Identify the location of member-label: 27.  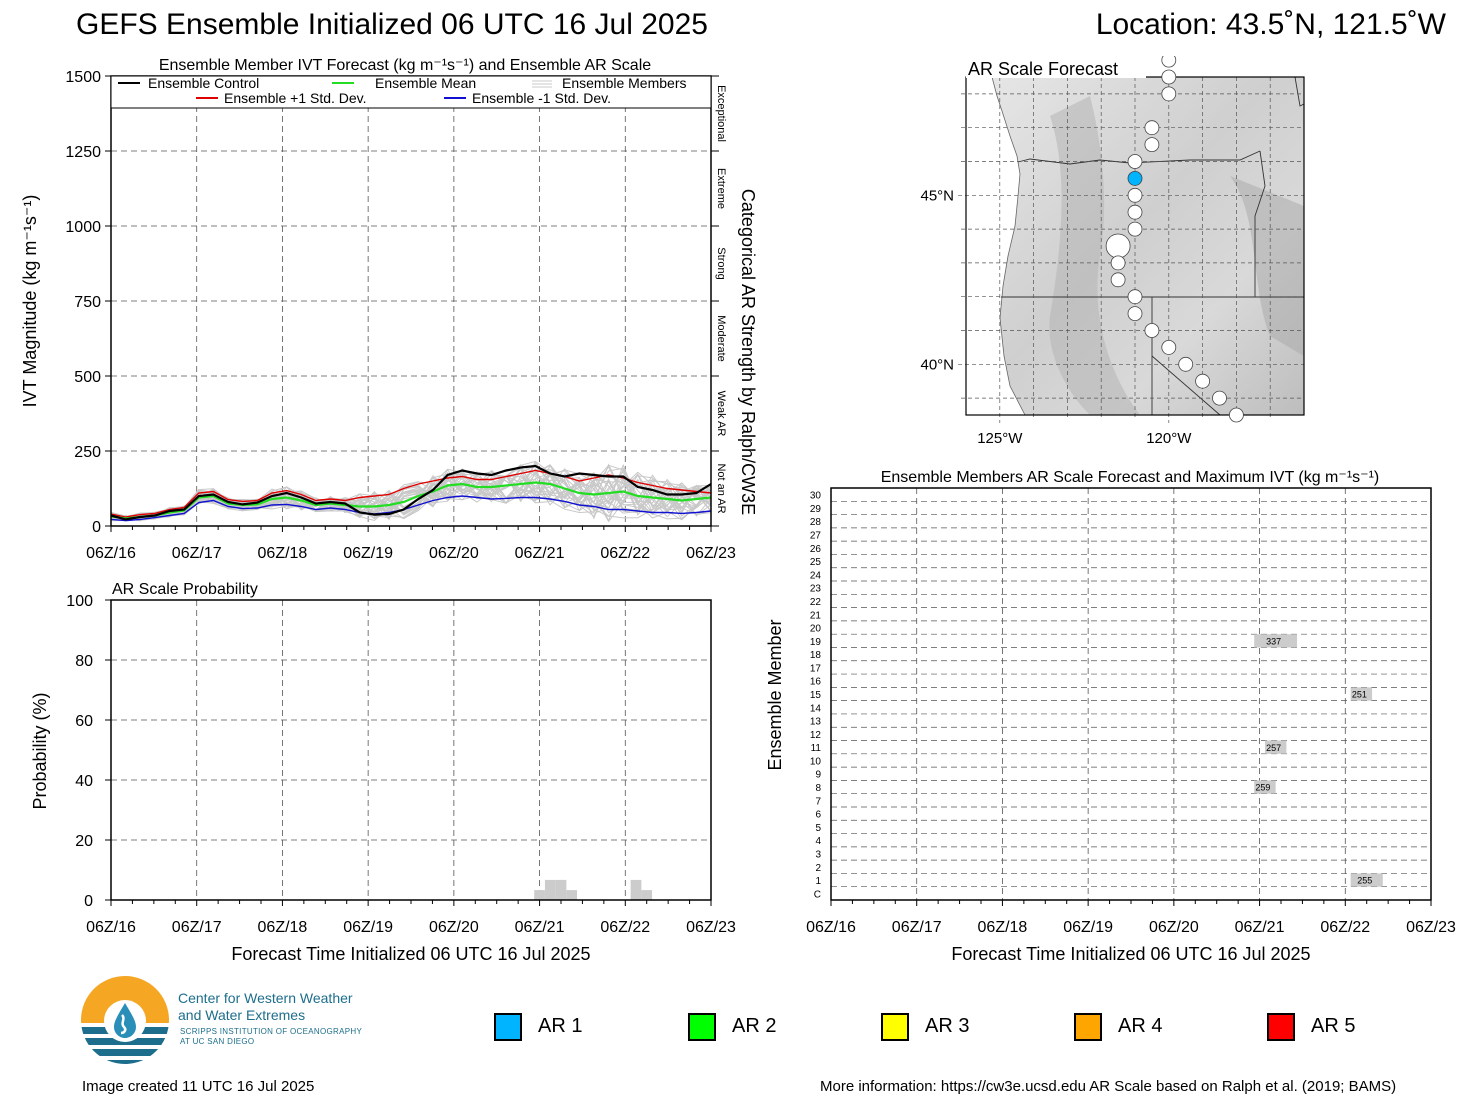
(816, 536).